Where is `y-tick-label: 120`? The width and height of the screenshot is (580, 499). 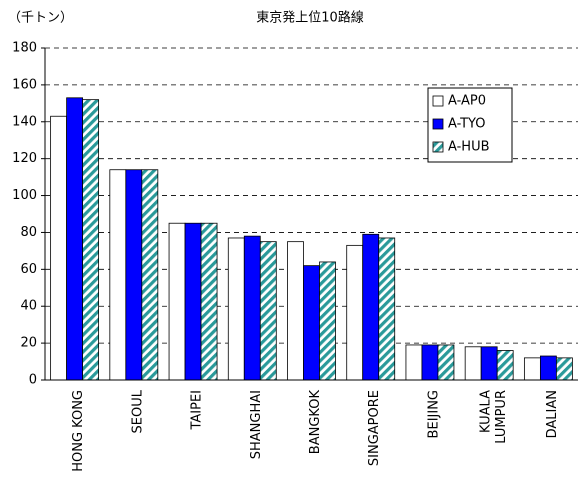 y-tick-label: 120 is located at coordinates (24, 158).